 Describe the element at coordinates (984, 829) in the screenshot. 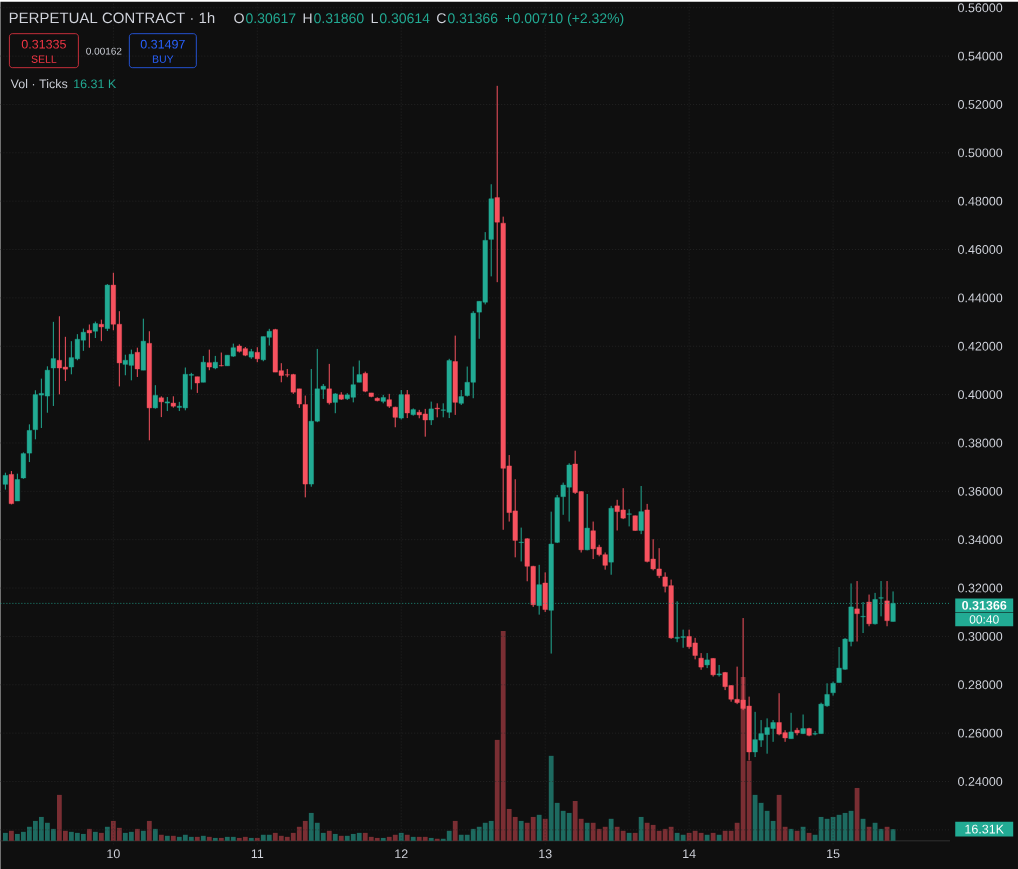

I see `text: 16.31K` at that location.